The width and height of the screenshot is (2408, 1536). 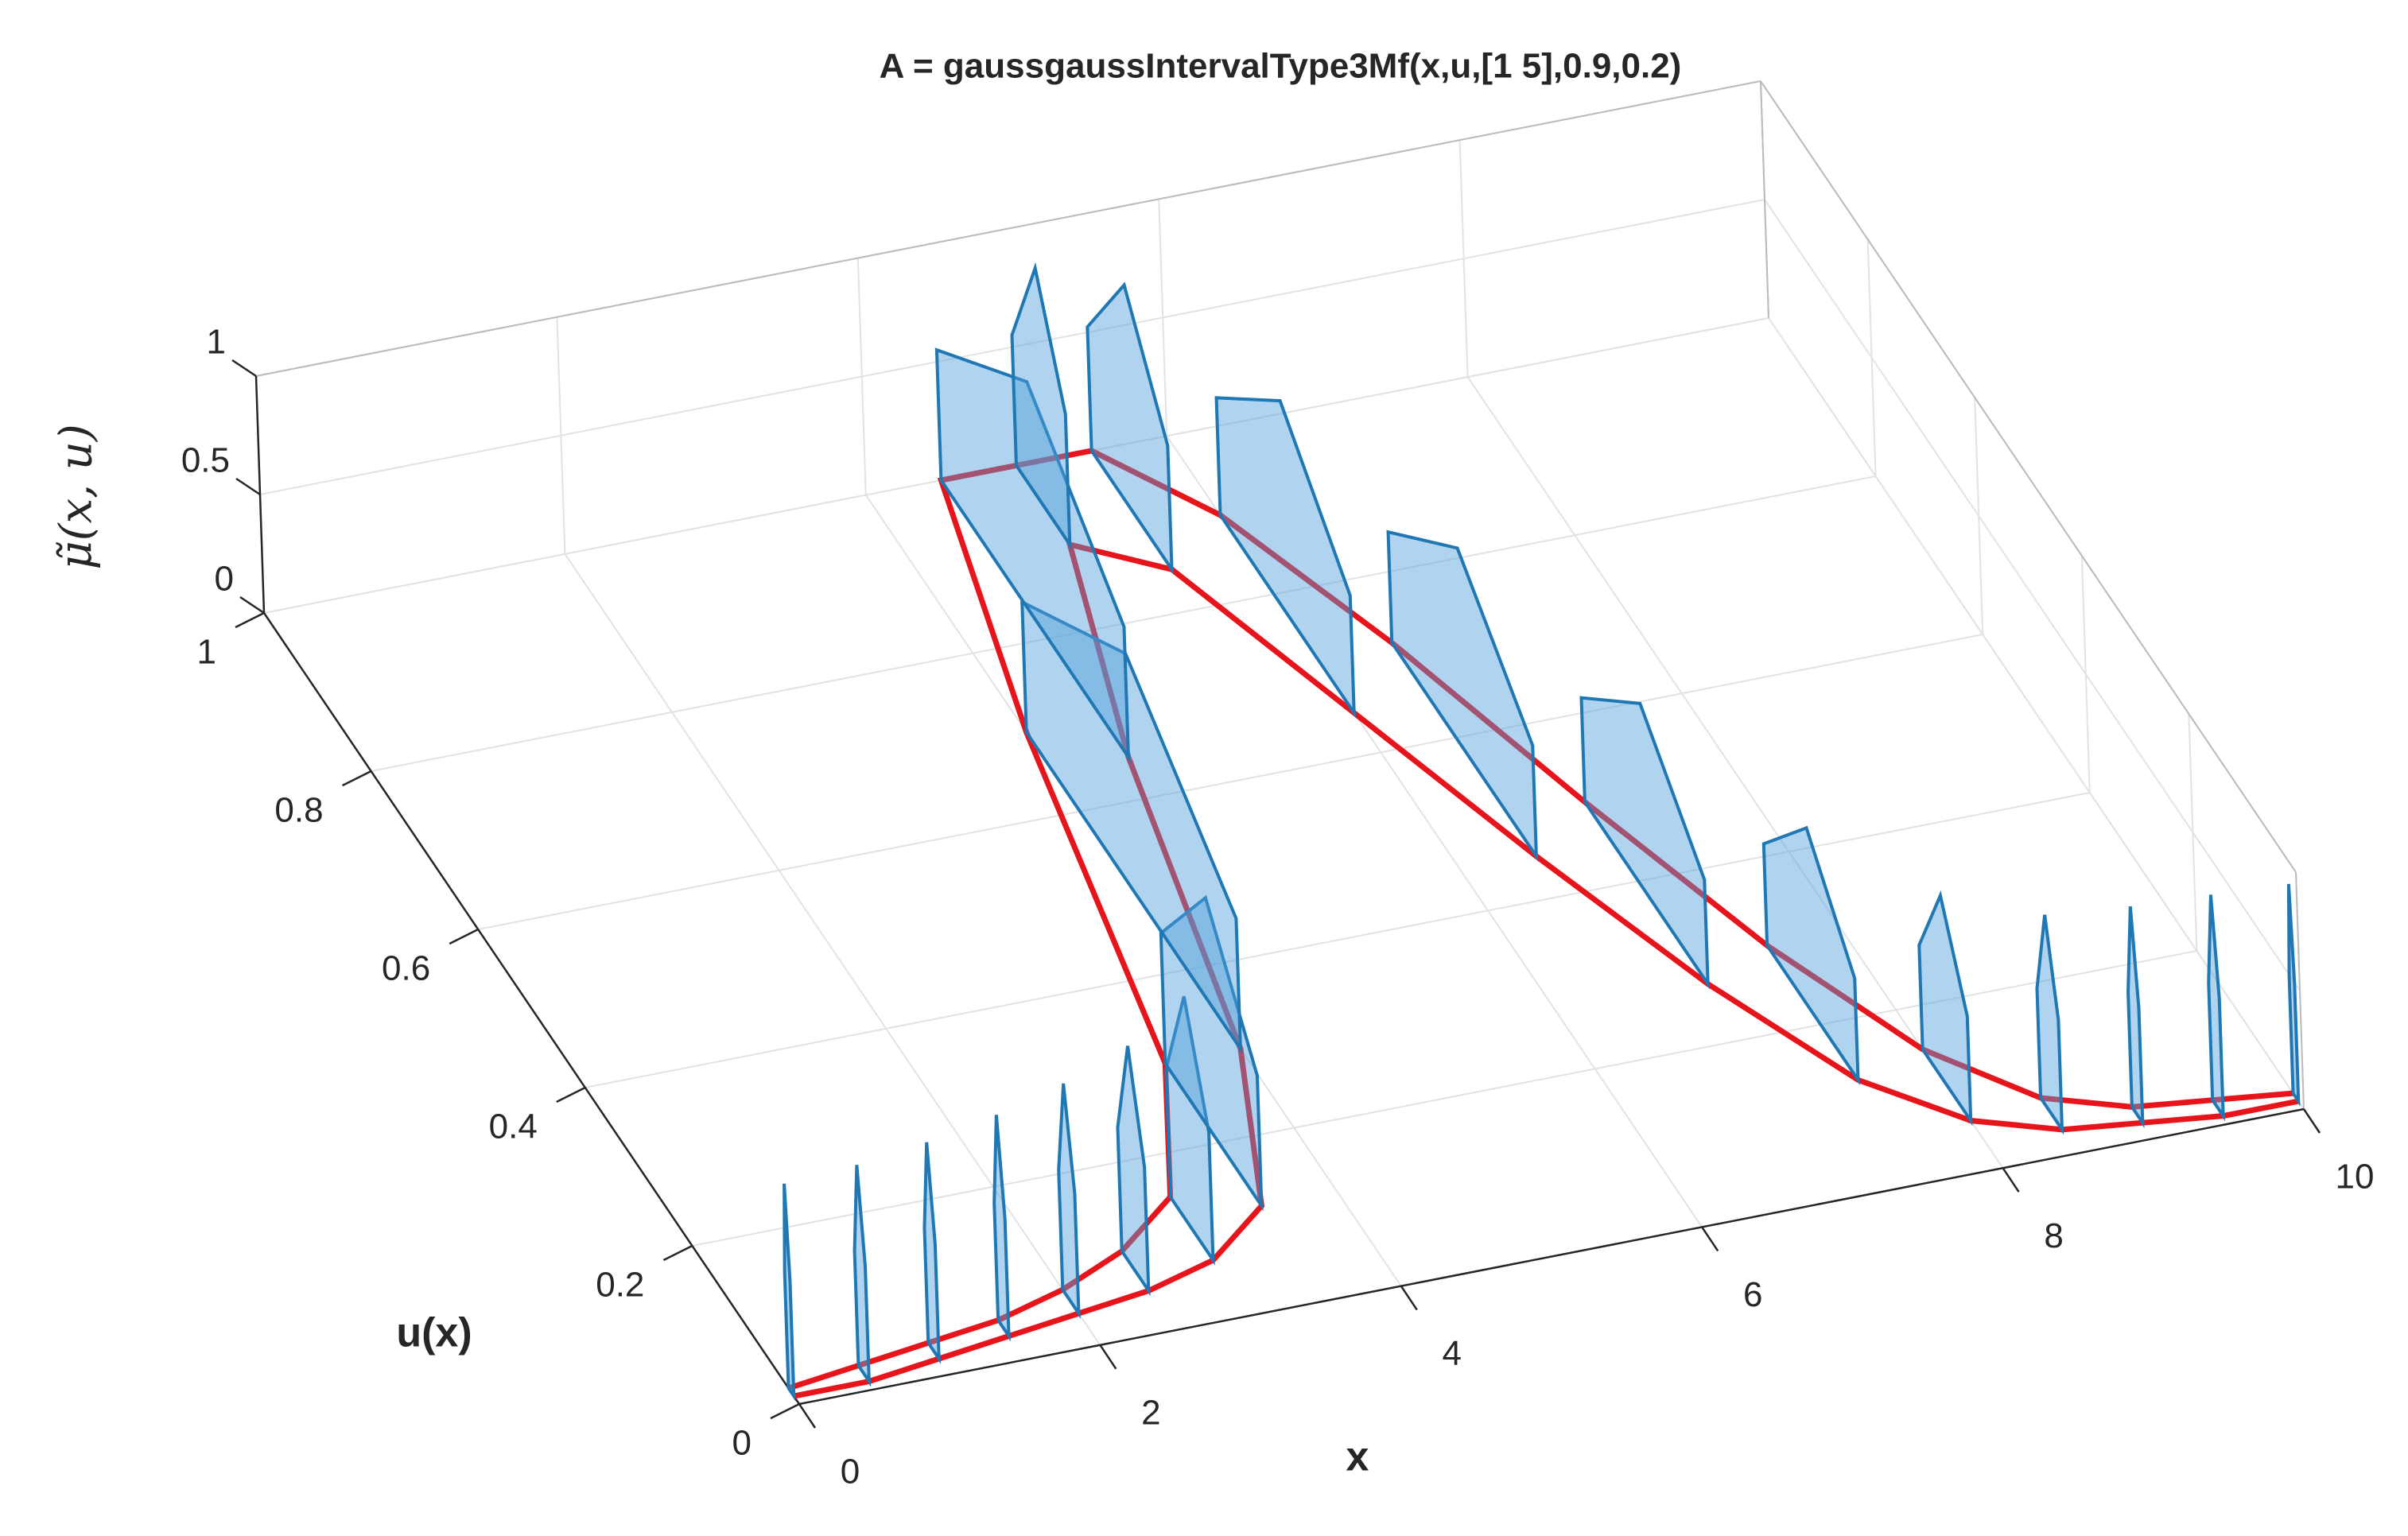 What do you see at coordinates (1150, 1412) in the screenshot?
I see `x-tick-label: 2` at bounding box center [1150, 1412].